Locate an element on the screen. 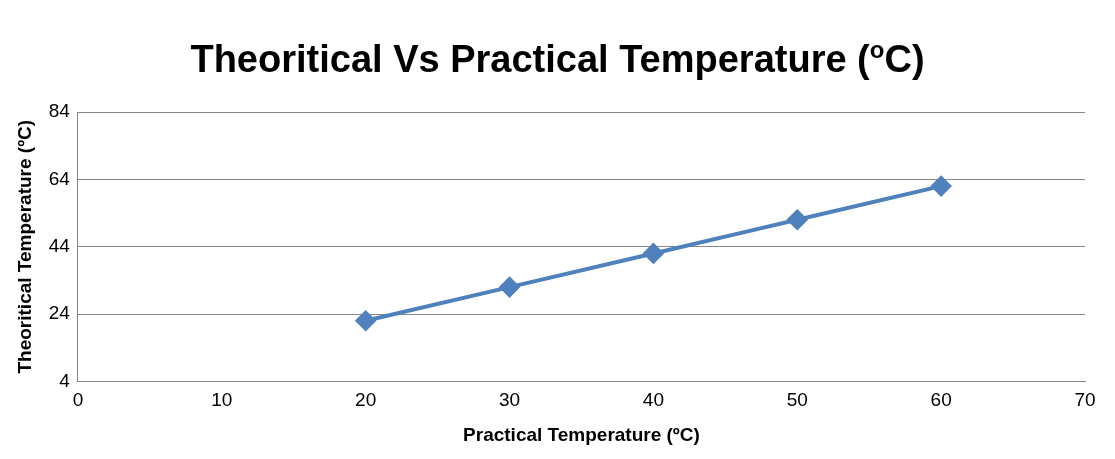  y-tick-label: 44 is located at coordinates (59, 245).